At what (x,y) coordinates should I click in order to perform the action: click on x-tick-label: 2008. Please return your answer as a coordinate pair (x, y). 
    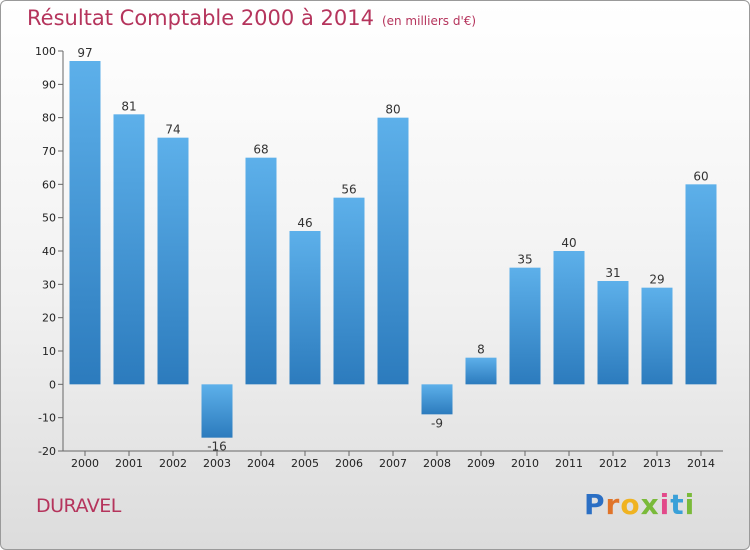
    Looking at the image, I should click on (437, 463).